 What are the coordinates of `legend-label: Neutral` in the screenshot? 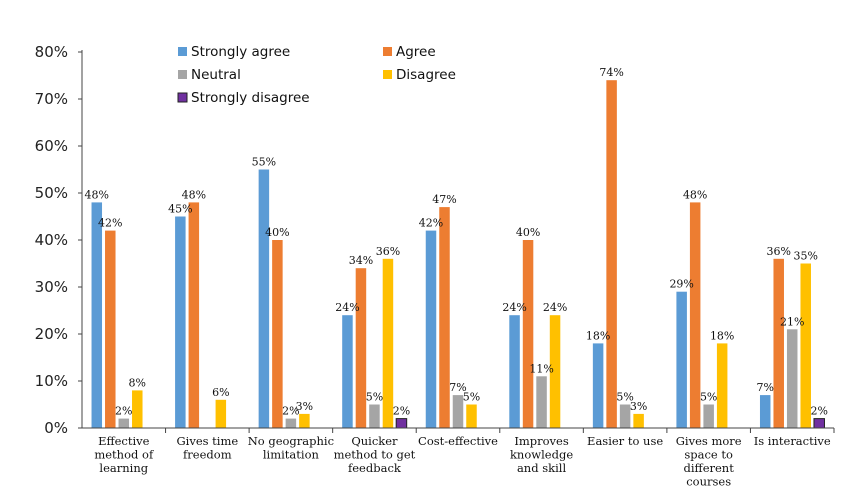 It's located at (216, 75).